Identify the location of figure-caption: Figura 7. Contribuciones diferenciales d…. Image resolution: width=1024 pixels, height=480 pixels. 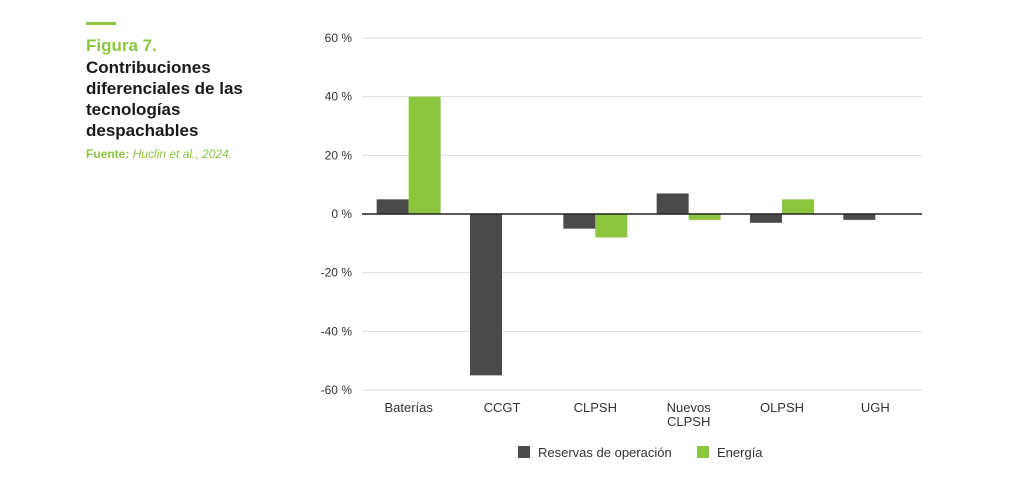
(173, 92).